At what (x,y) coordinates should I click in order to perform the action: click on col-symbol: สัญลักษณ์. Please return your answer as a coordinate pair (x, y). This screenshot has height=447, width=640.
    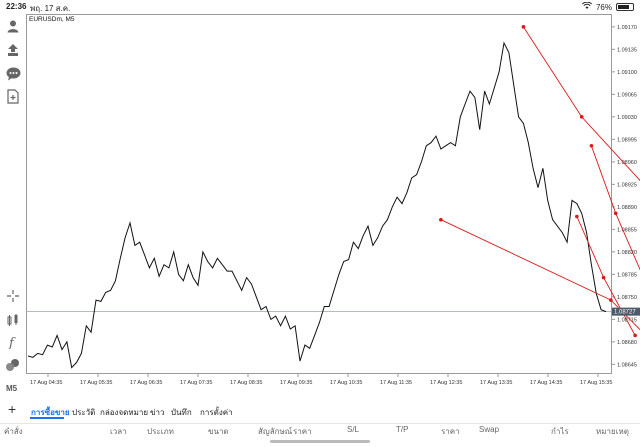
    Looking at the image, I should click on (275, 431).